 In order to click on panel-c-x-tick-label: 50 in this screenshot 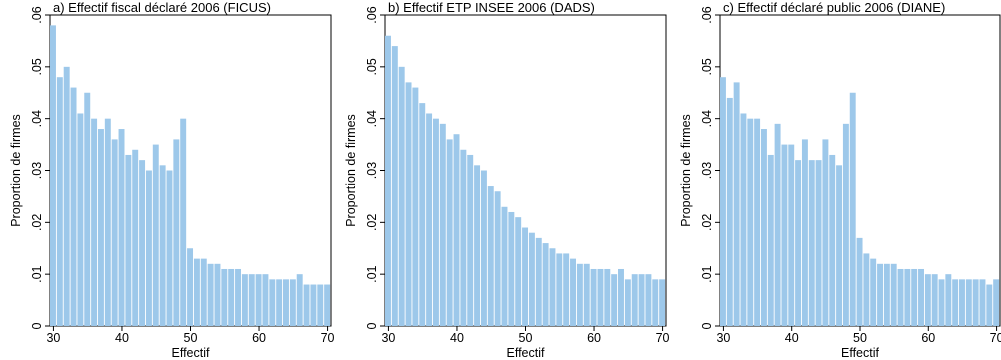, I will do `click(860, 338)`.